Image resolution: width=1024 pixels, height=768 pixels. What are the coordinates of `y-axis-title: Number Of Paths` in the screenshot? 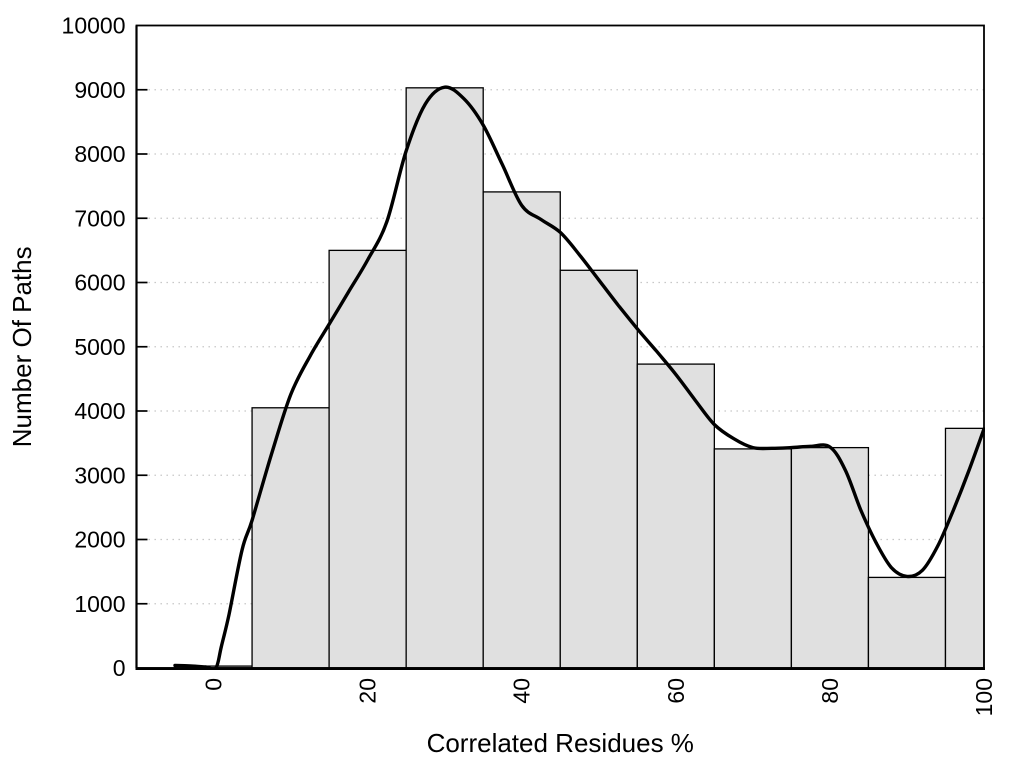 It's located at (22, 346).